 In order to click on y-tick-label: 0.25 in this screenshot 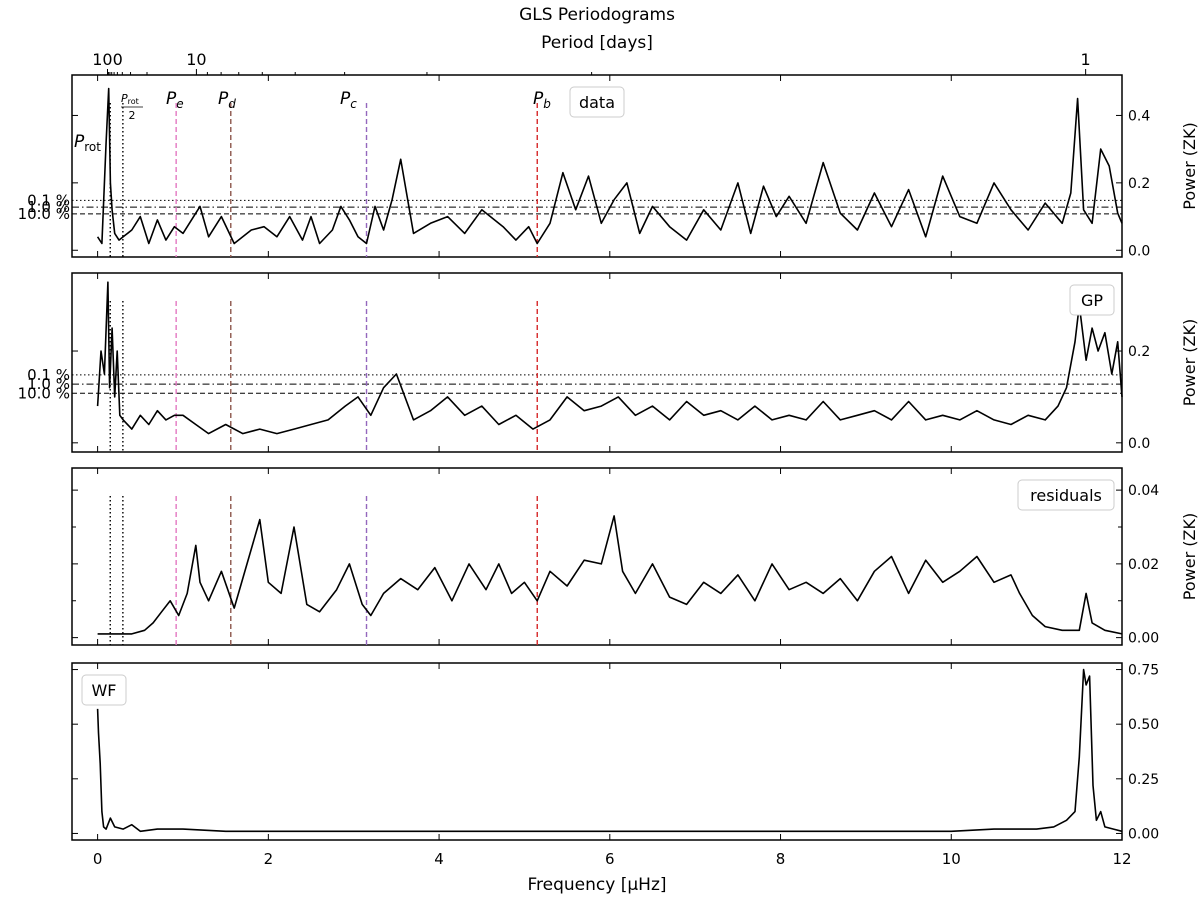, I will do `click(1143, 780)`.